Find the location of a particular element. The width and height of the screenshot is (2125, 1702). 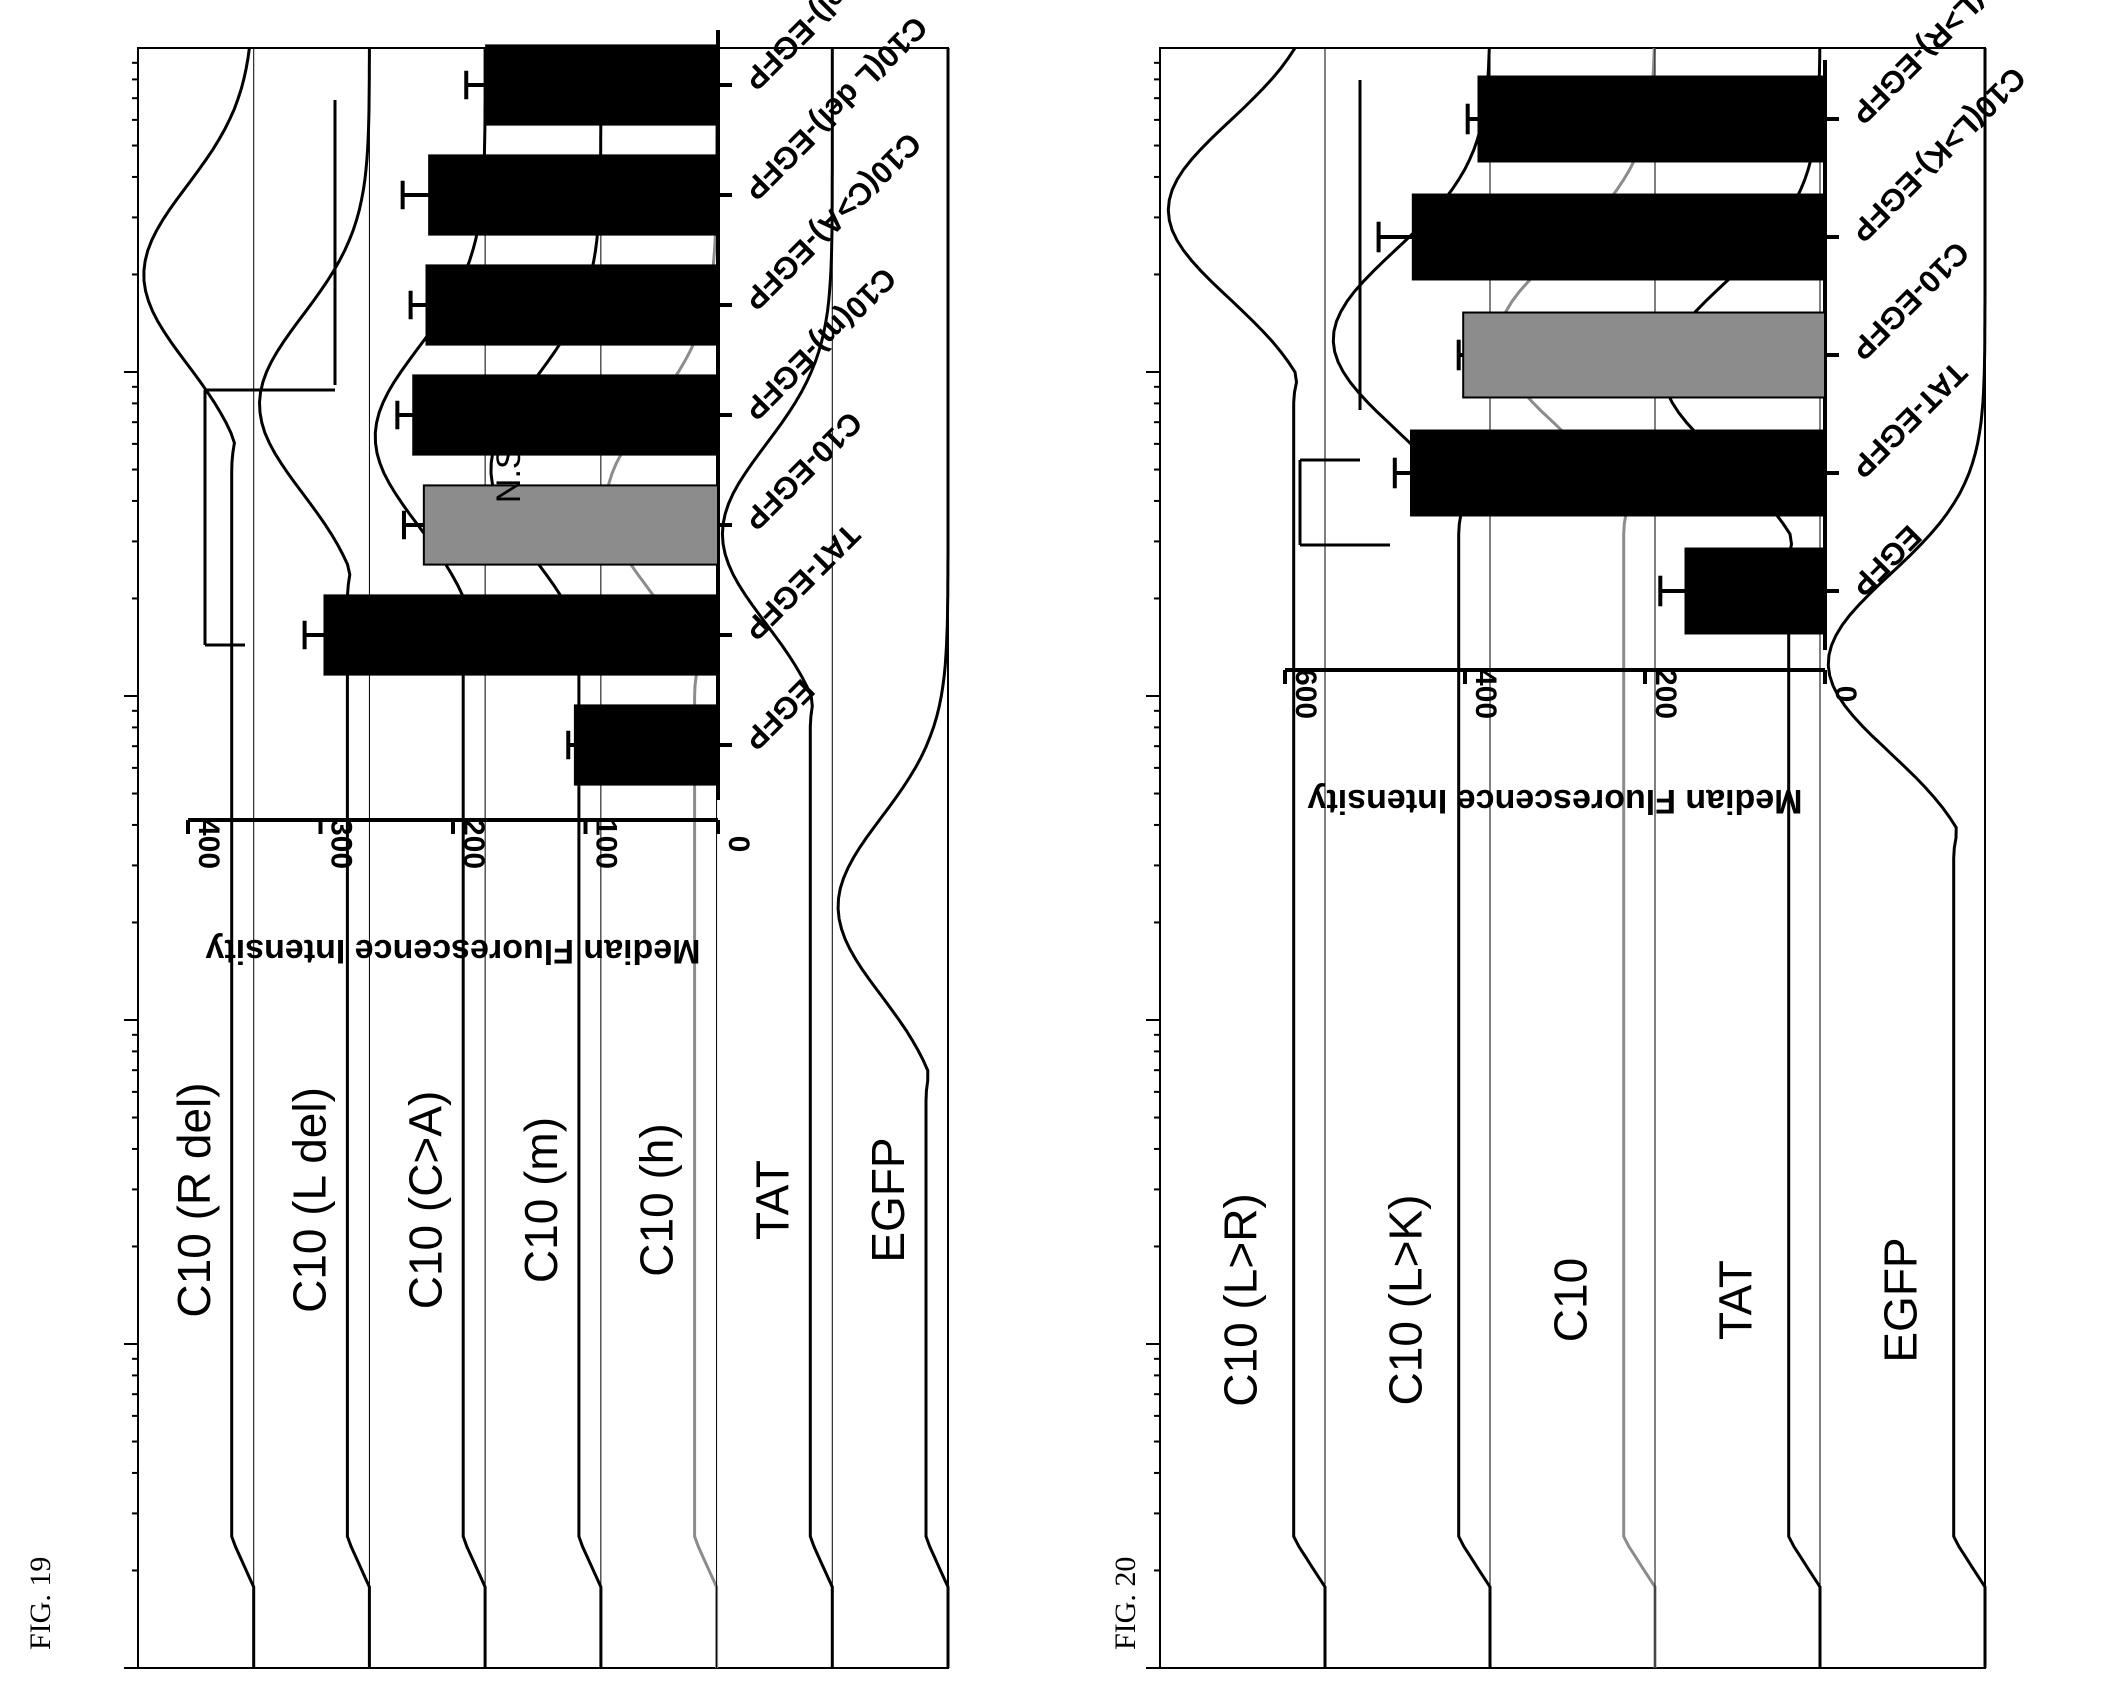

histogram-series-label: C10 (m) is located at coordinates (541, 1200).